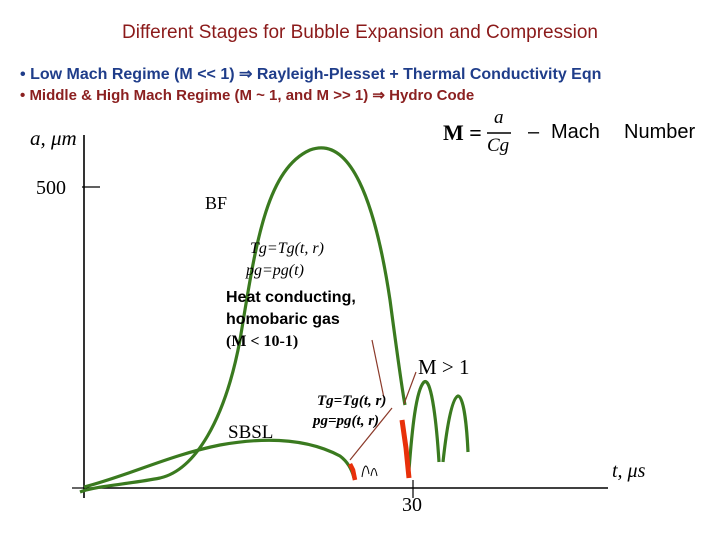  I want to click on formula-denominator: Cg, so click(498, 145).